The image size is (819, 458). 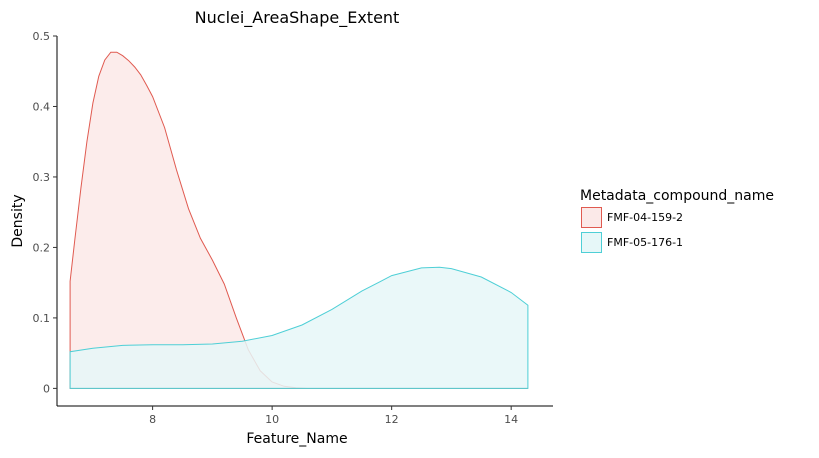 What do you see at coordinates (296, 439) in the screenshot?
I see `x-axis-label: Feature_Name` at bounding box center [296, 439].